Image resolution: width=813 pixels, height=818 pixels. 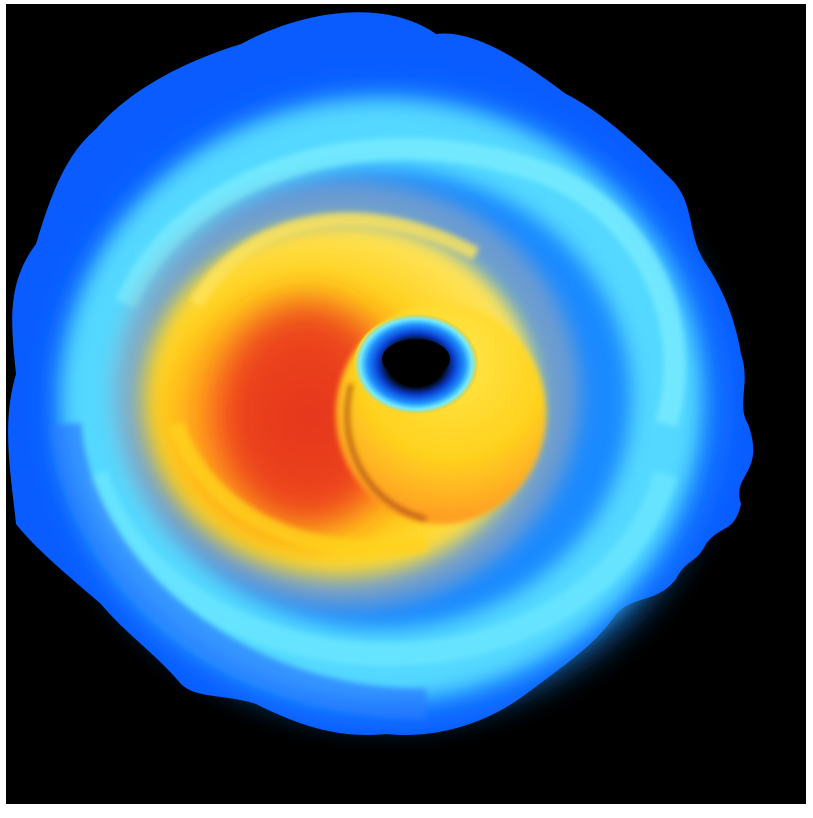 I want to click on warm-swirl-streak, so click(x=334, y=260).